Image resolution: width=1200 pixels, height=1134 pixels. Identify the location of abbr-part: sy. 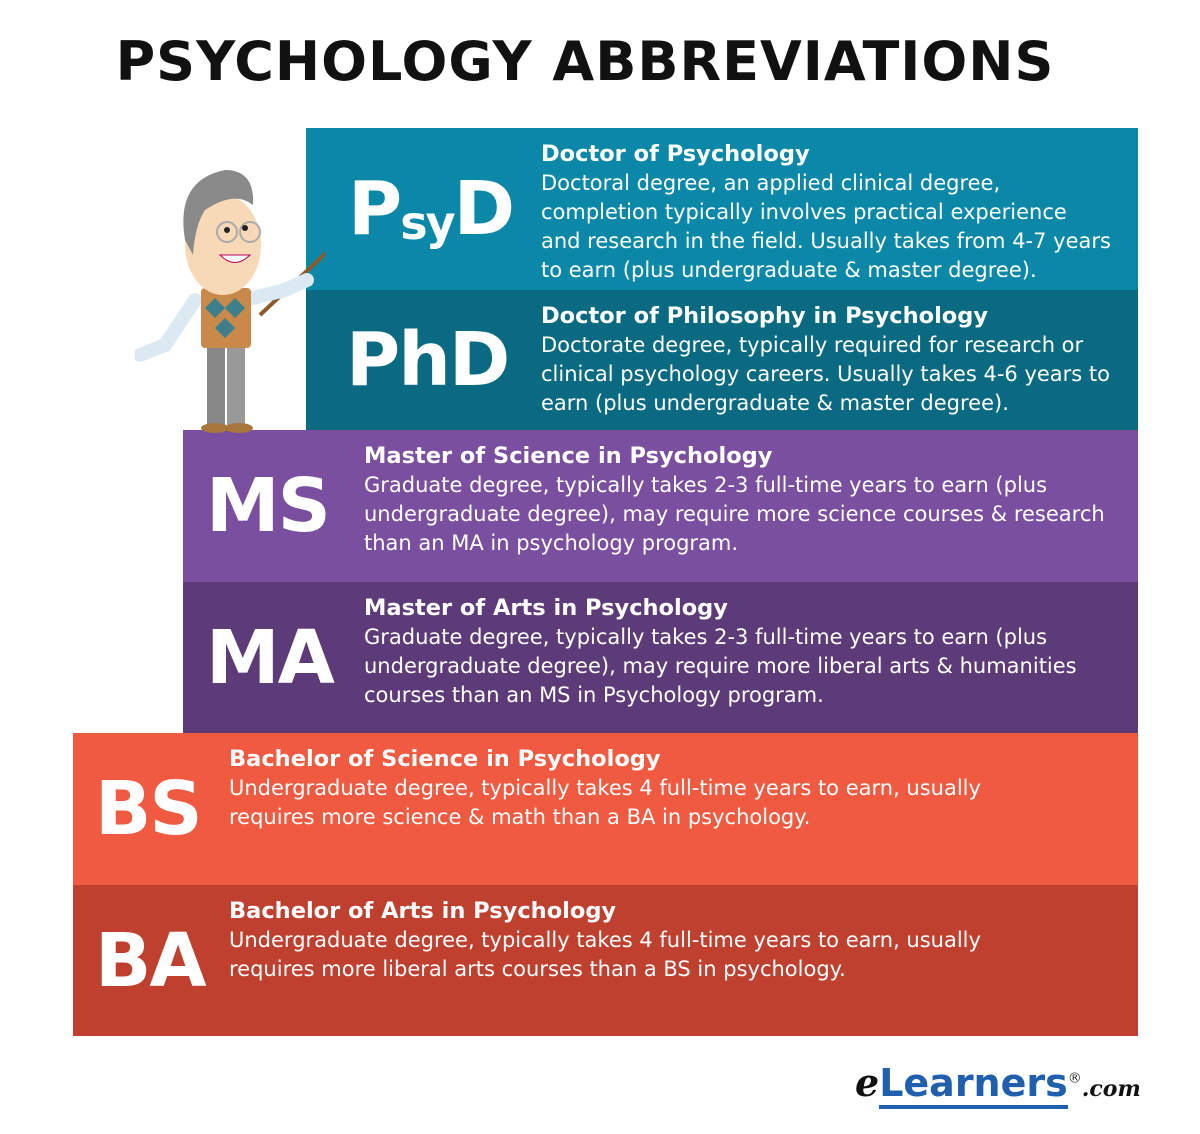
(427, 223).